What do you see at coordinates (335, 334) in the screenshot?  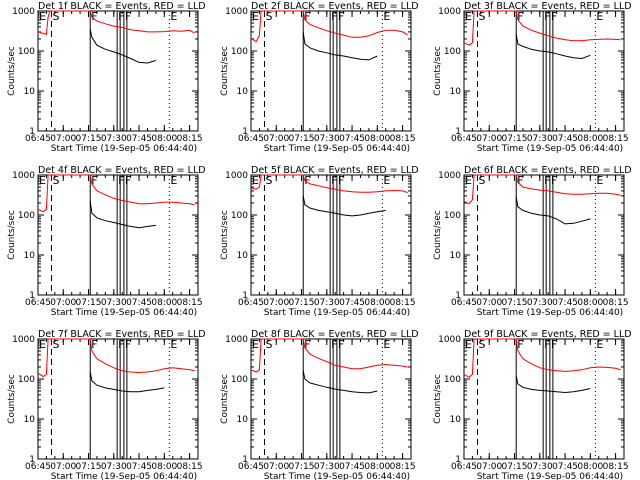 I see `chart-title: Det 8f BLACK = Events, RED = LLD` at bounding box center [335, 334].